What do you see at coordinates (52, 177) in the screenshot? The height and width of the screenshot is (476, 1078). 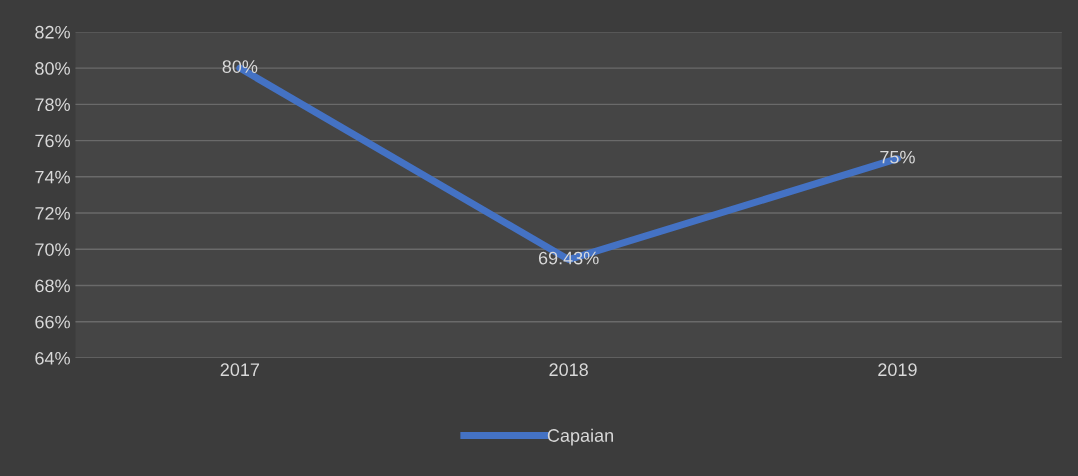 I see `y-tick-label: 74%` at bounding box center [52, 177].